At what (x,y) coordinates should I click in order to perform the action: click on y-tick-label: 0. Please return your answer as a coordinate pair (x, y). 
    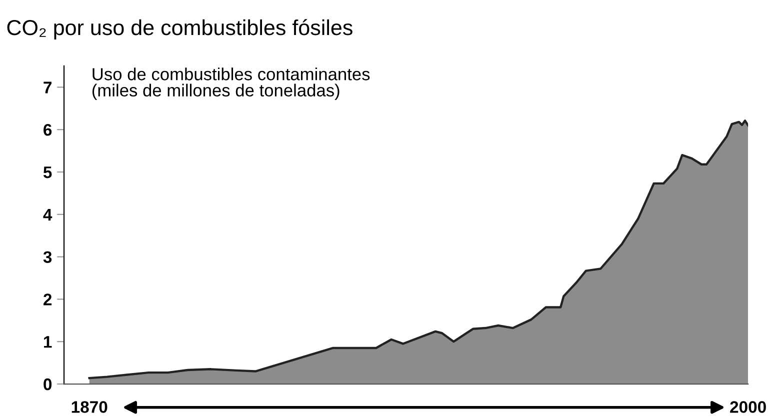
    Looking at the image, I should click on (48, 384).